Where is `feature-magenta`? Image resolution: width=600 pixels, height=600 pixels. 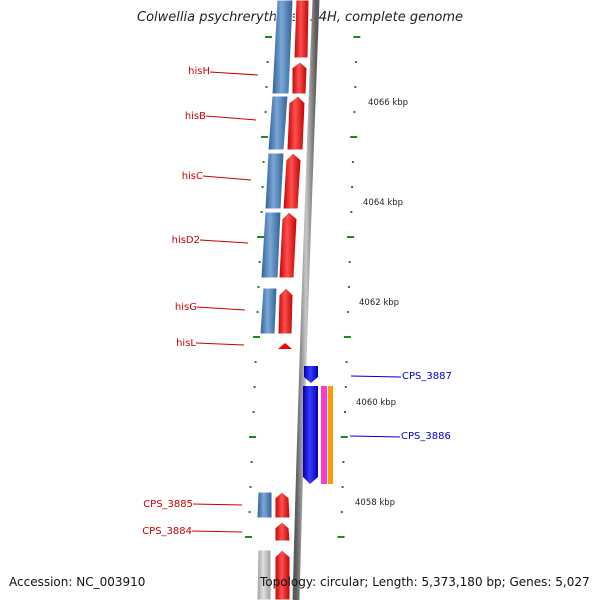 feature-magenta is located at coordinates (324, 435).